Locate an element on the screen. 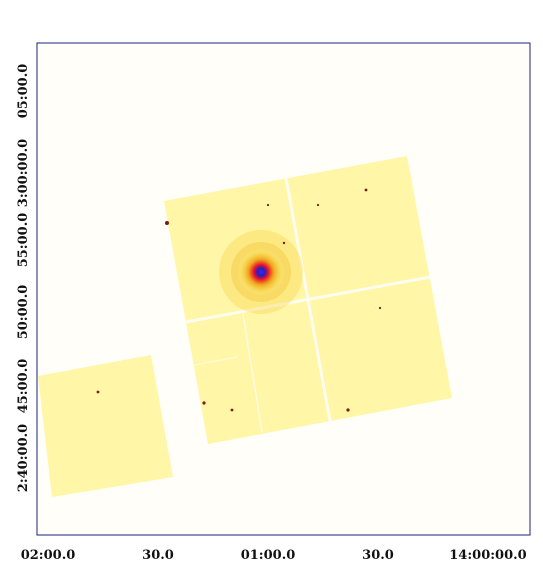 This screenshot has height=578, width=543. detector-chip-left is located at coordinates (105, 426).